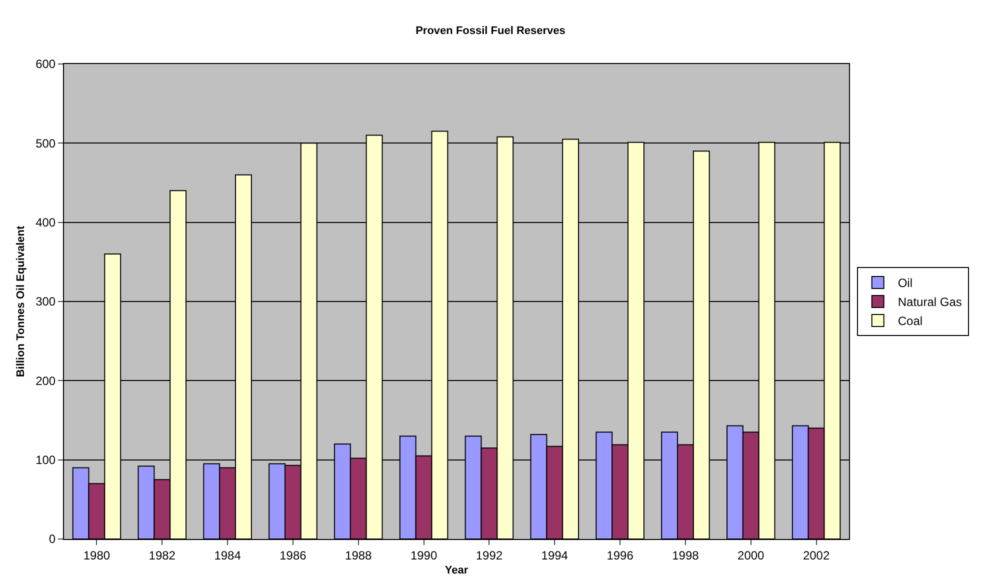  I want to click on x-axis-title: Year, so click(456, 570).